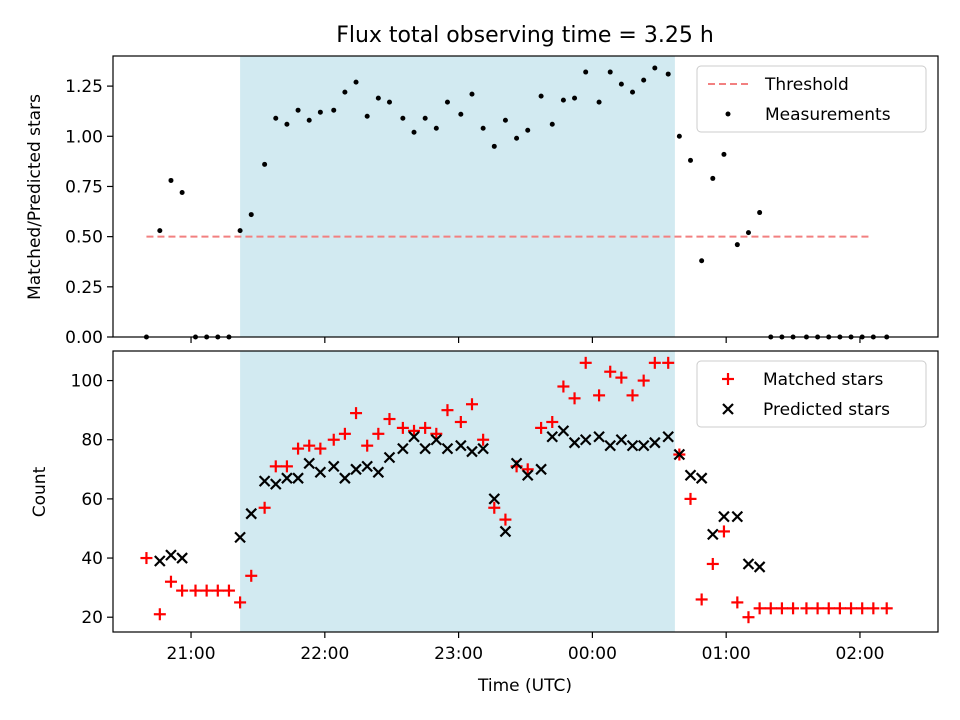 The height and width of the screenshot is (720, 960). I want to click on top-legend-box, so click(811, 99).